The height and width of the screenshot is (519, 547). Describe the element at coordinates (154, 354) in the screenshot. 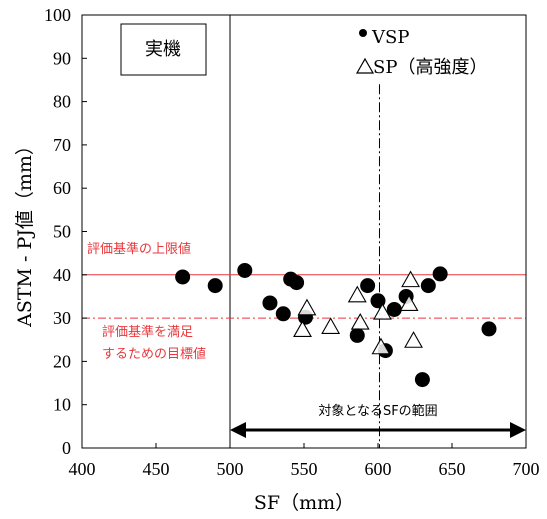

I see `target-label-line2: するための目標値` at that location.